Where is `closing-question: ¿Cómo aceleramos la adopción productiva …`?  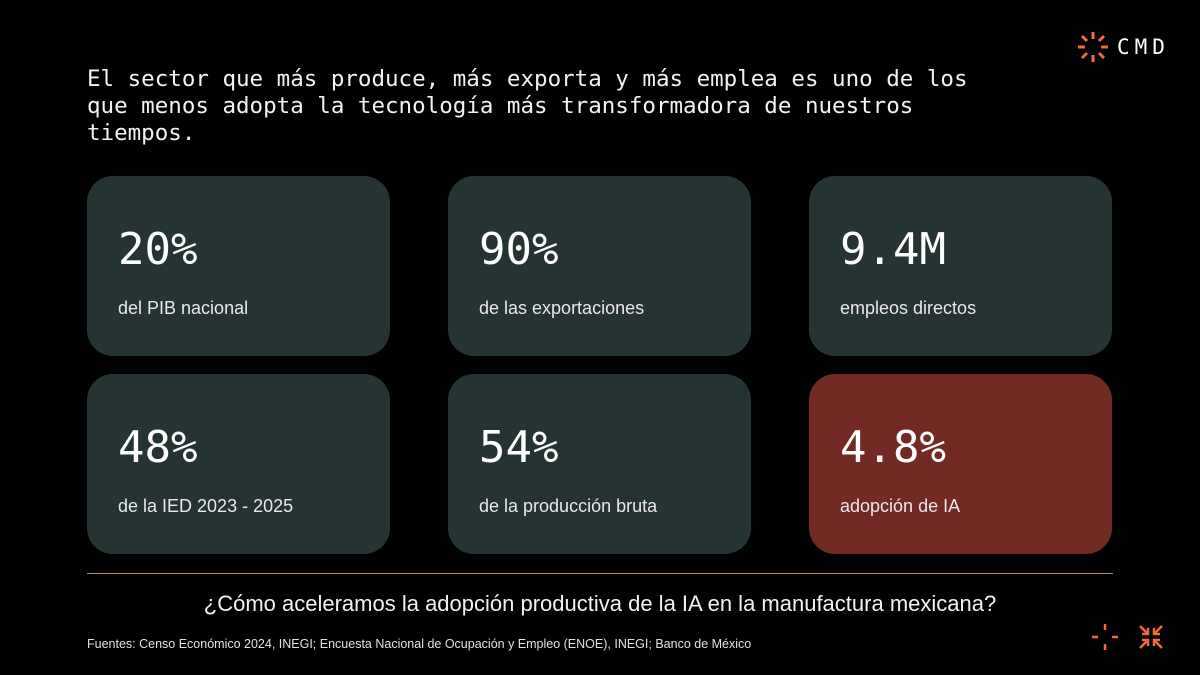
closing-question: ¿Cómo aceleramos la adopción productiva … is located at coordinates (600, 603).